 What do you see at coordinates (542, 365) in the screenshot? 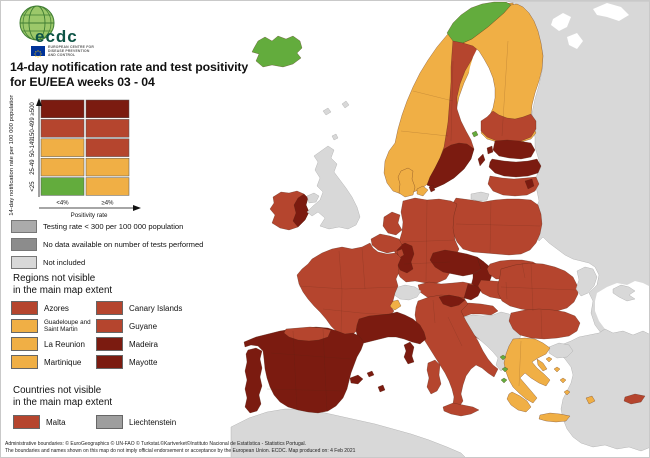
I see `map-region-euboea` at bounding box center [542, 365].